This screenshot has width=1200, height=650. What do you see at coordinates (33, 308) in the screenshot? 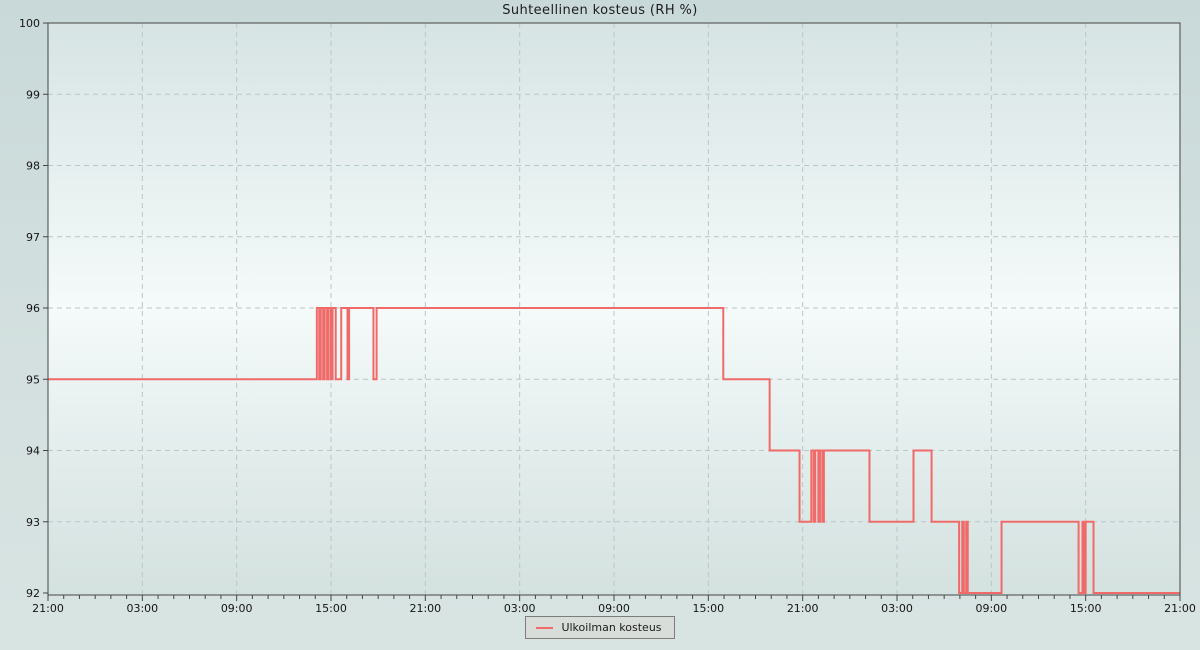
I see `y-tick-label: 96` at bounding box center [33, 308].